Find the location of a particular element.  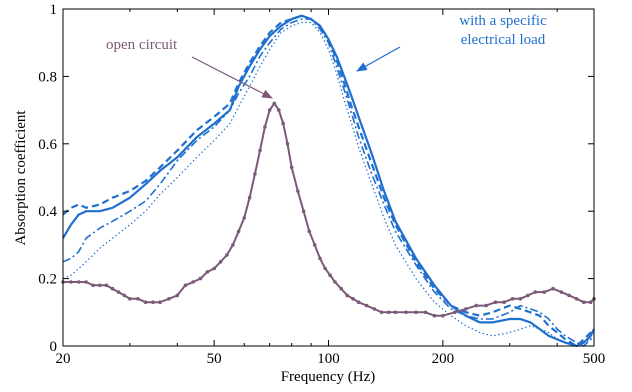

y-axis-title: Absorption coefficient is located at coordinates (21, 178).